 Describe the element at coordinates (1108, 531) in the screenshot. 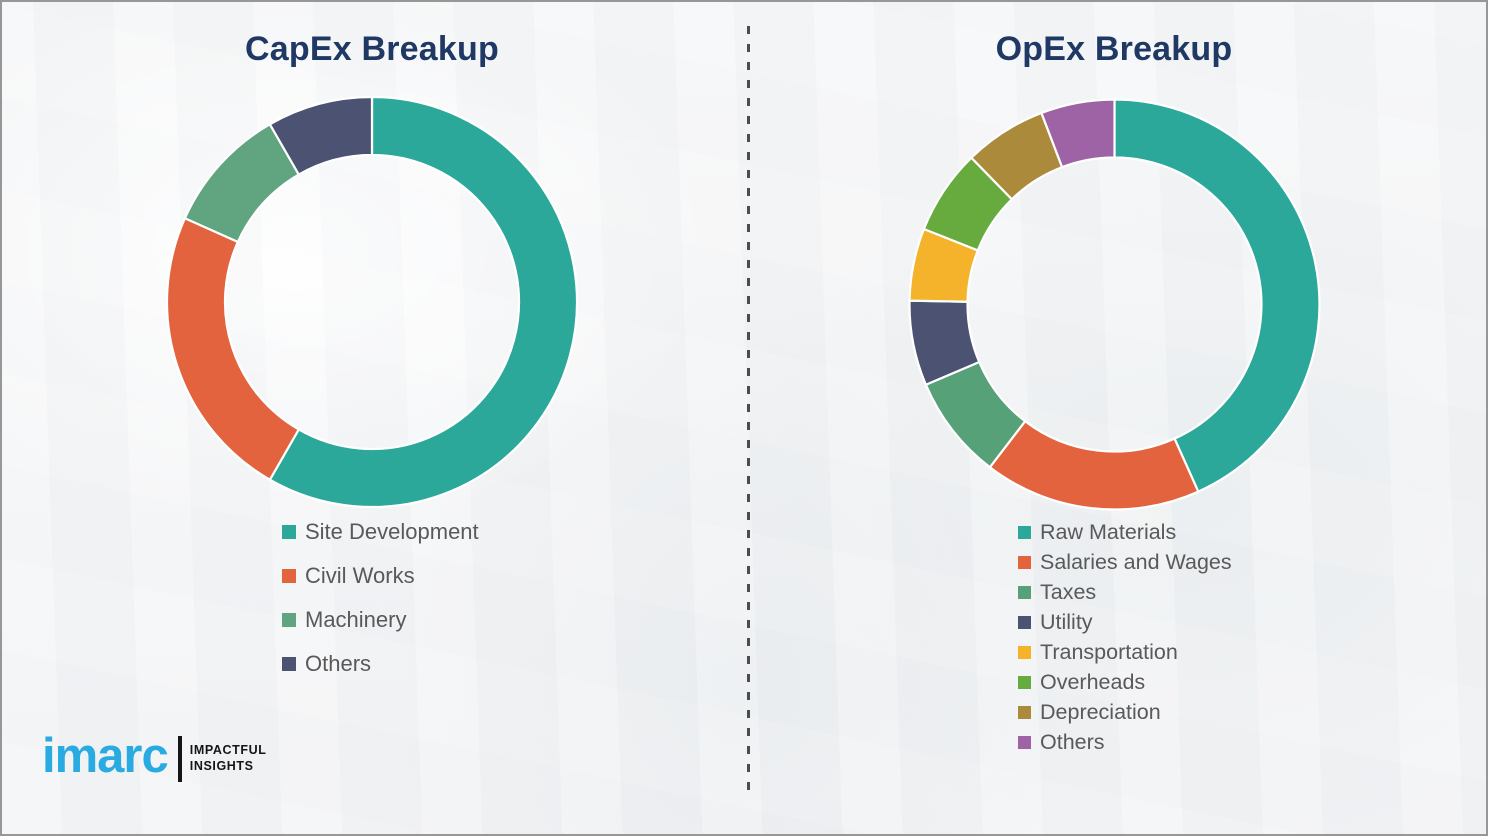

I see `legend-label-raw-materials: Raw Materials` at that location.